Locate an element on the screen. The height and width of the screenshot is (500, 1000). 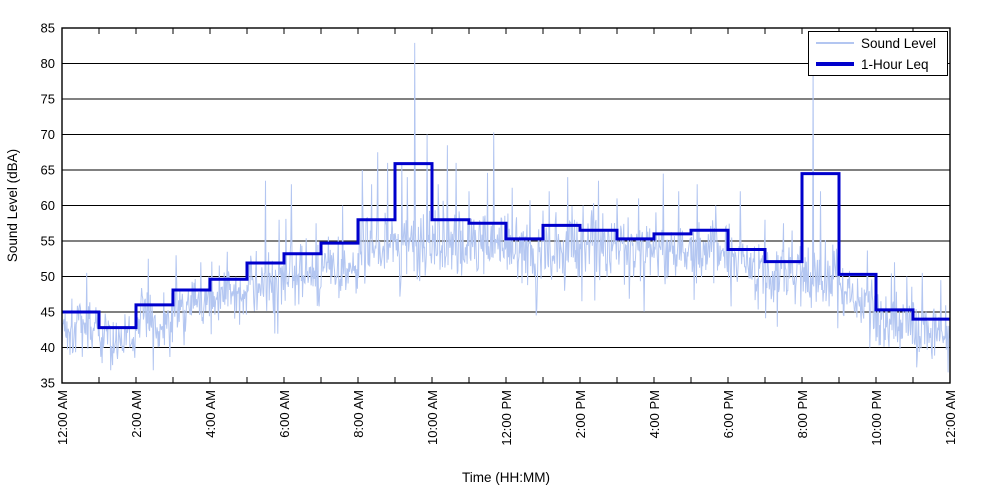
y-tick-label: 85 is located at coordinates (48, 28).